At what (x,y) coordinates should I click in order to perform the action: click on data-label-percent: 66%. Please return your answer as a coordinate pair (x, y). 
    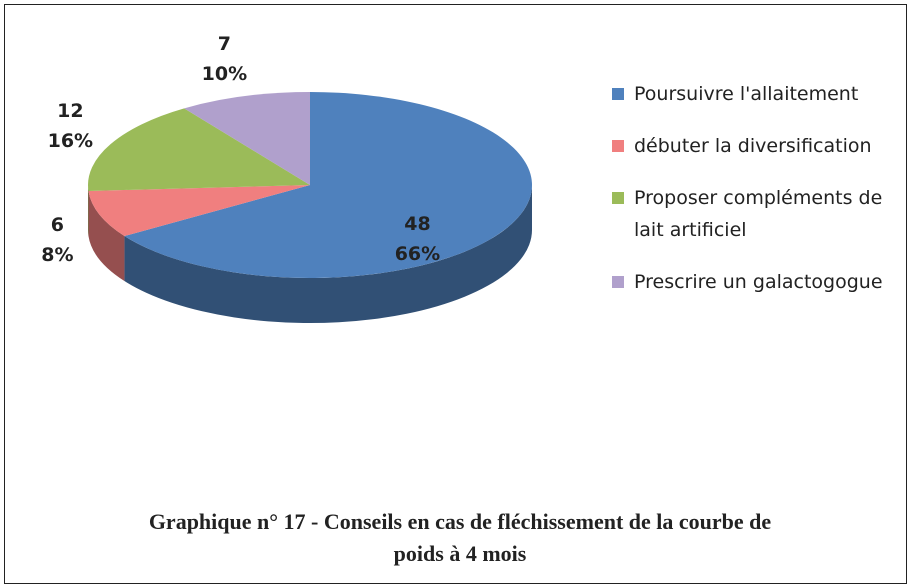
    Looking at the image, I should click on (417, 254).